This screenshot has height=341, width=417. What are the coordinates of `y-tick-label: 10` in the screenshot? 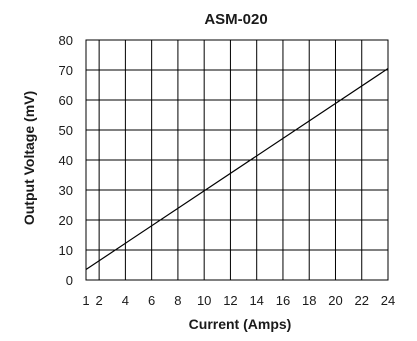 It's located at (66, 250).